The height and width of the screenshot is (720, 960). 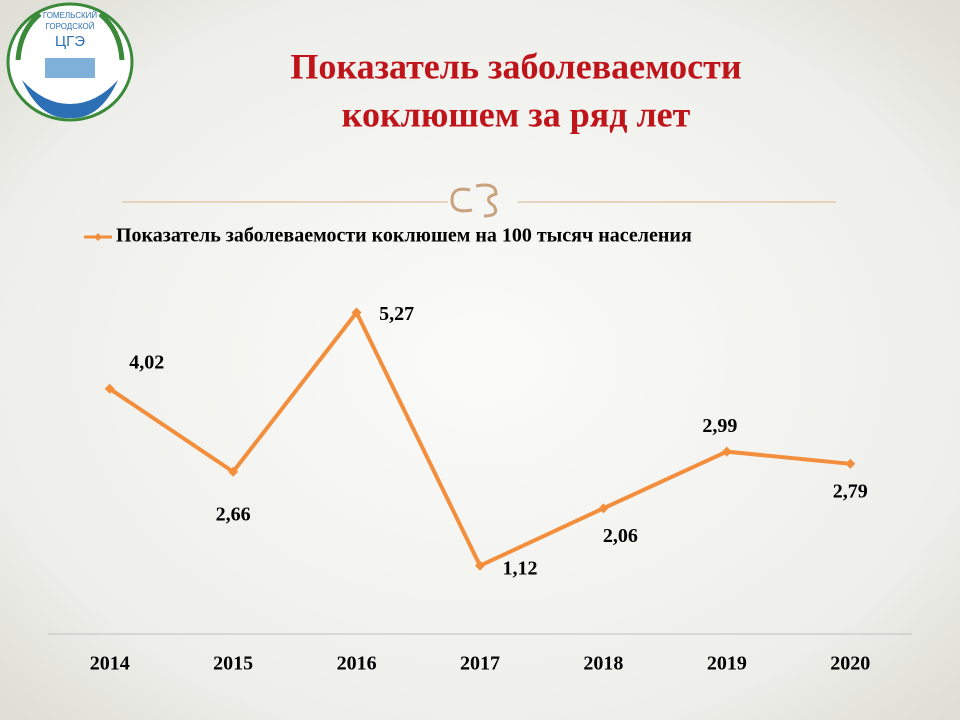 I want to click on logo-text: ГОМЕЛЬСКИЙ, so click(x=70, y=15).